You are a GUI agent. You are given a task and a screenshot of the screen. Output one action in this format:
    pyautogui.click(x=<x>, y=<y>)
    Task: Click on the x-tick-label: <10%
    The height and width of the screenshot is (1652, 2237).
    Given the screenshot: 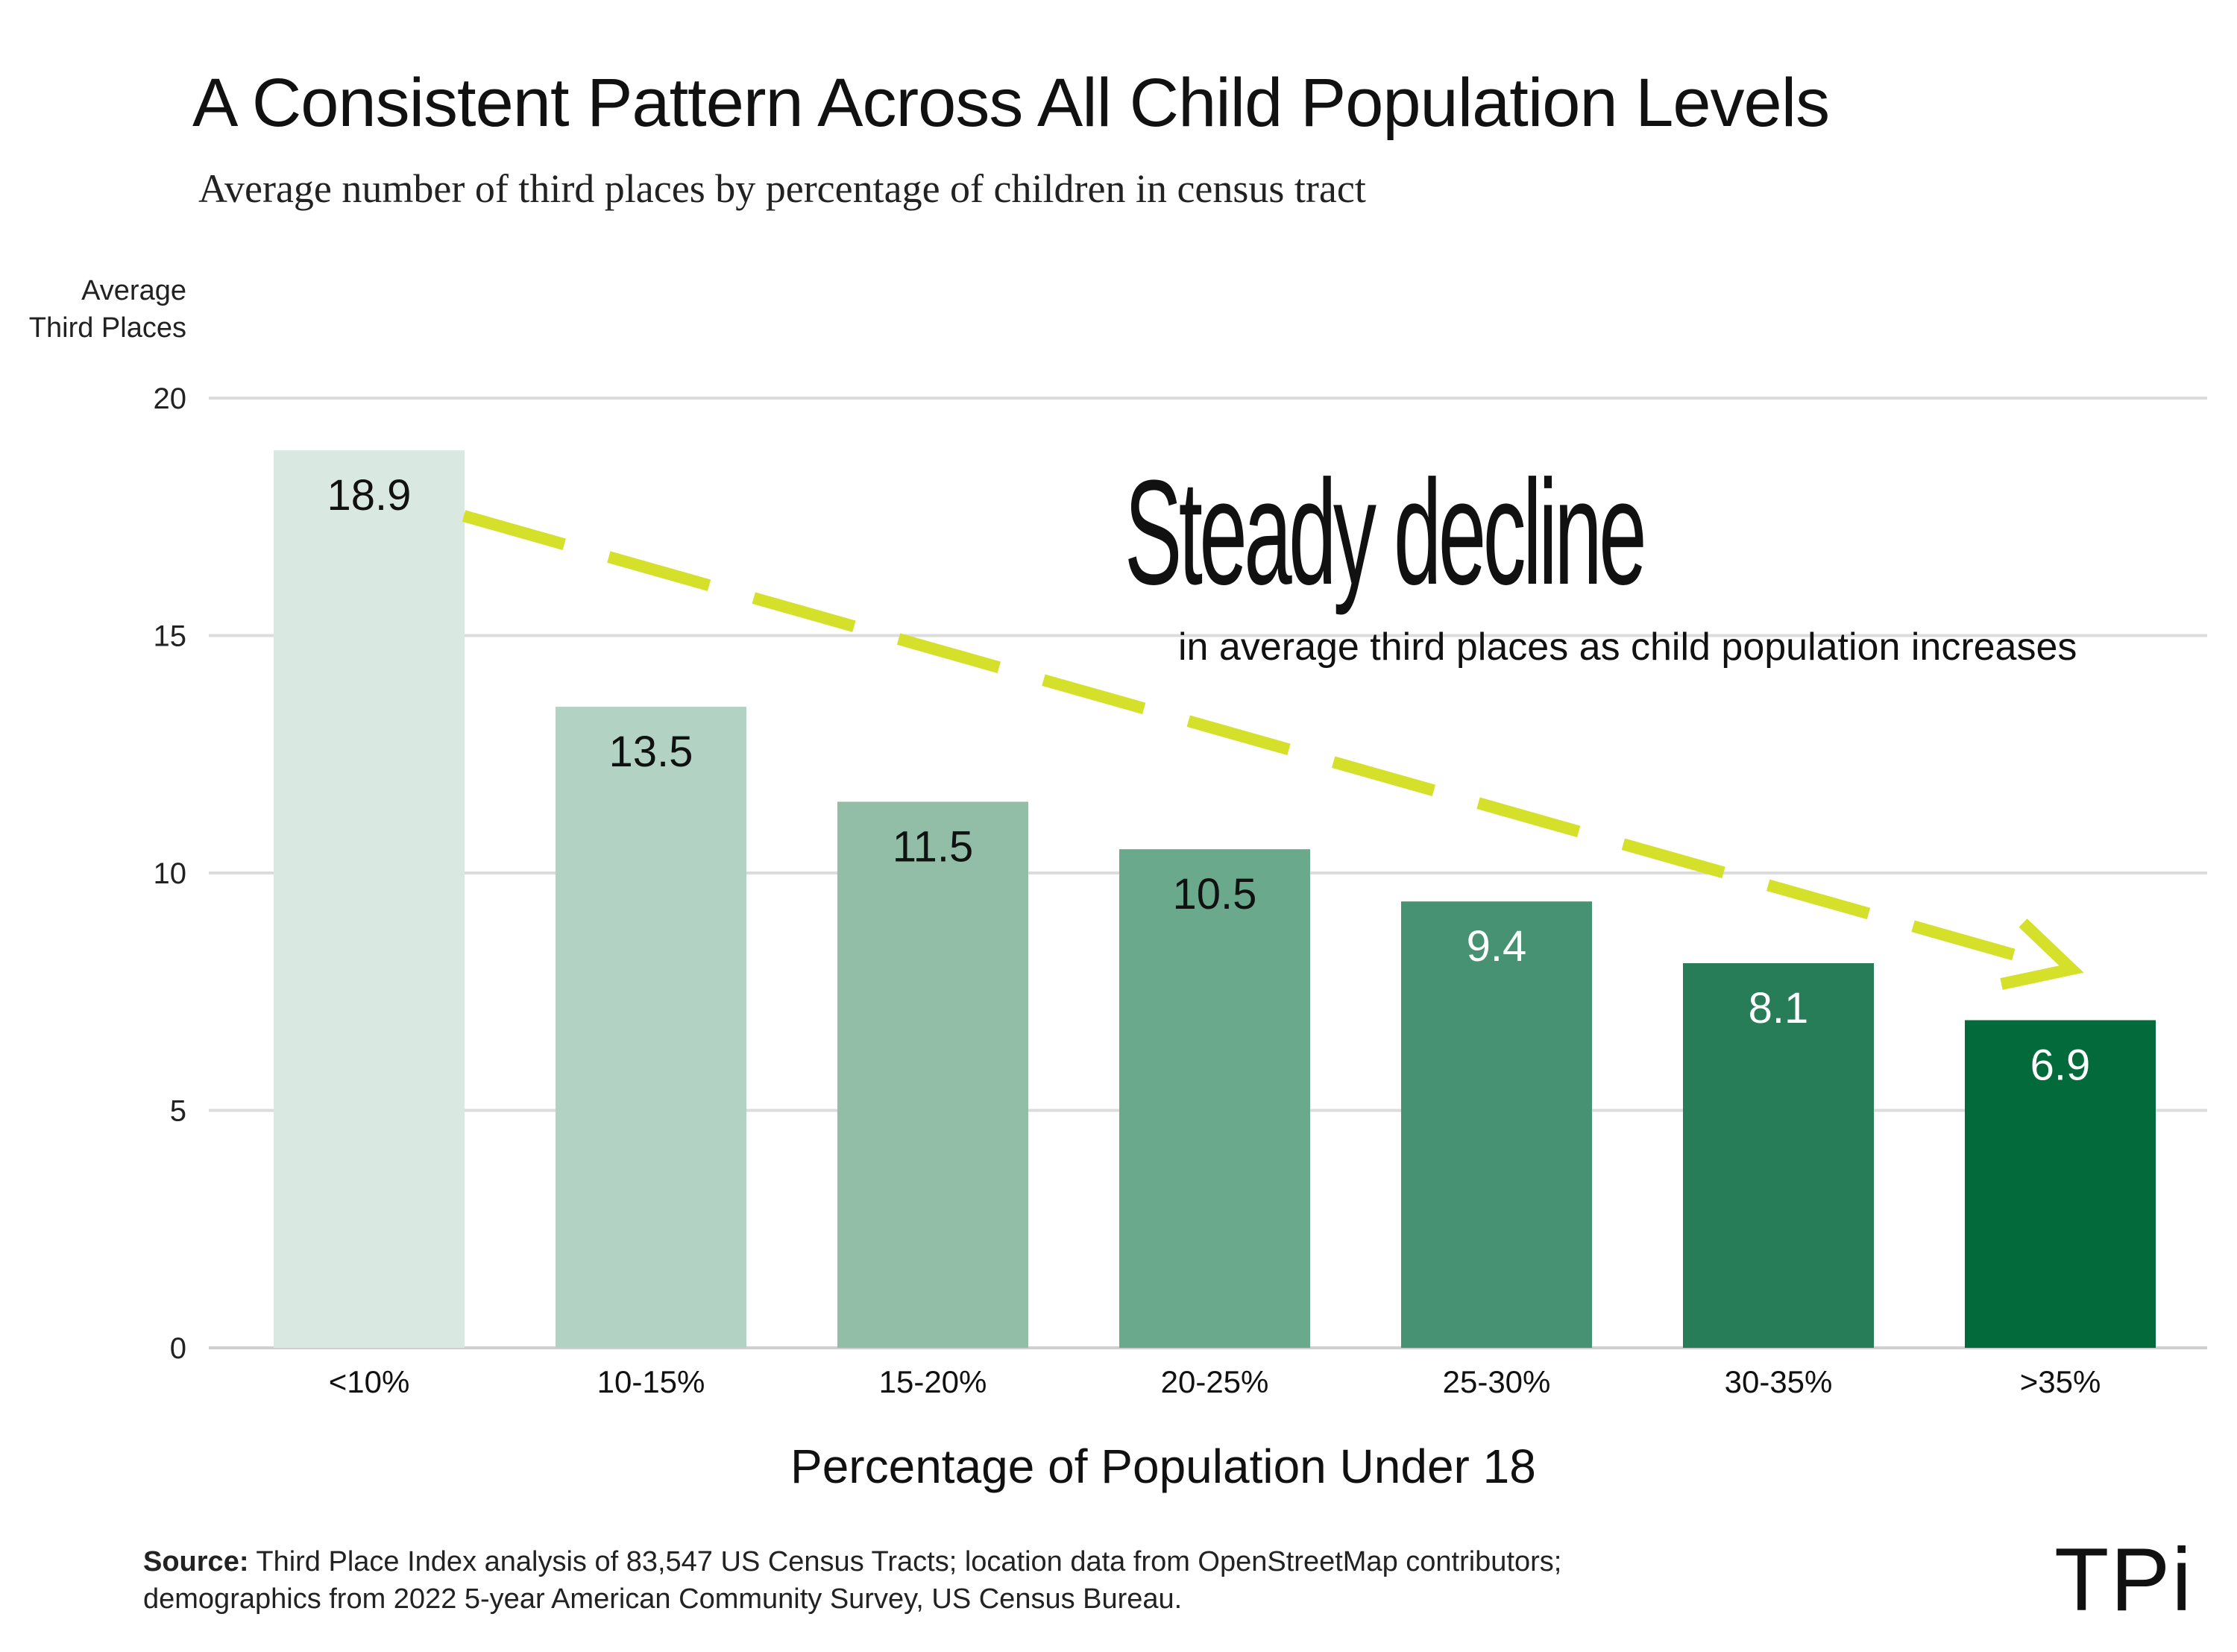 What is the action you would take?
    pyautogui.click(x=370, y=1381)
    